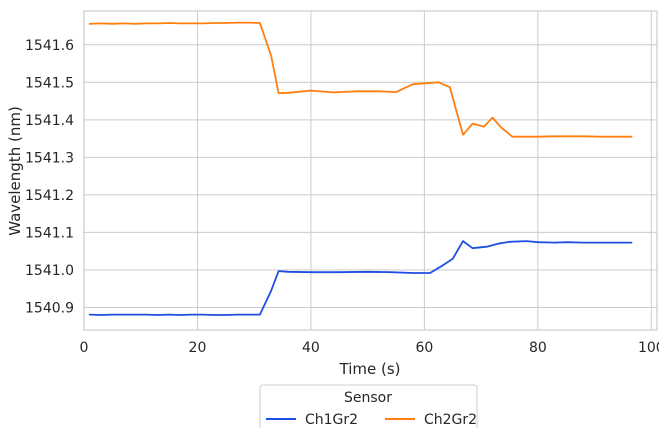 This screenshot has width=659, height=428. I want to click on x-tick-label: 80, so click(538, 348).